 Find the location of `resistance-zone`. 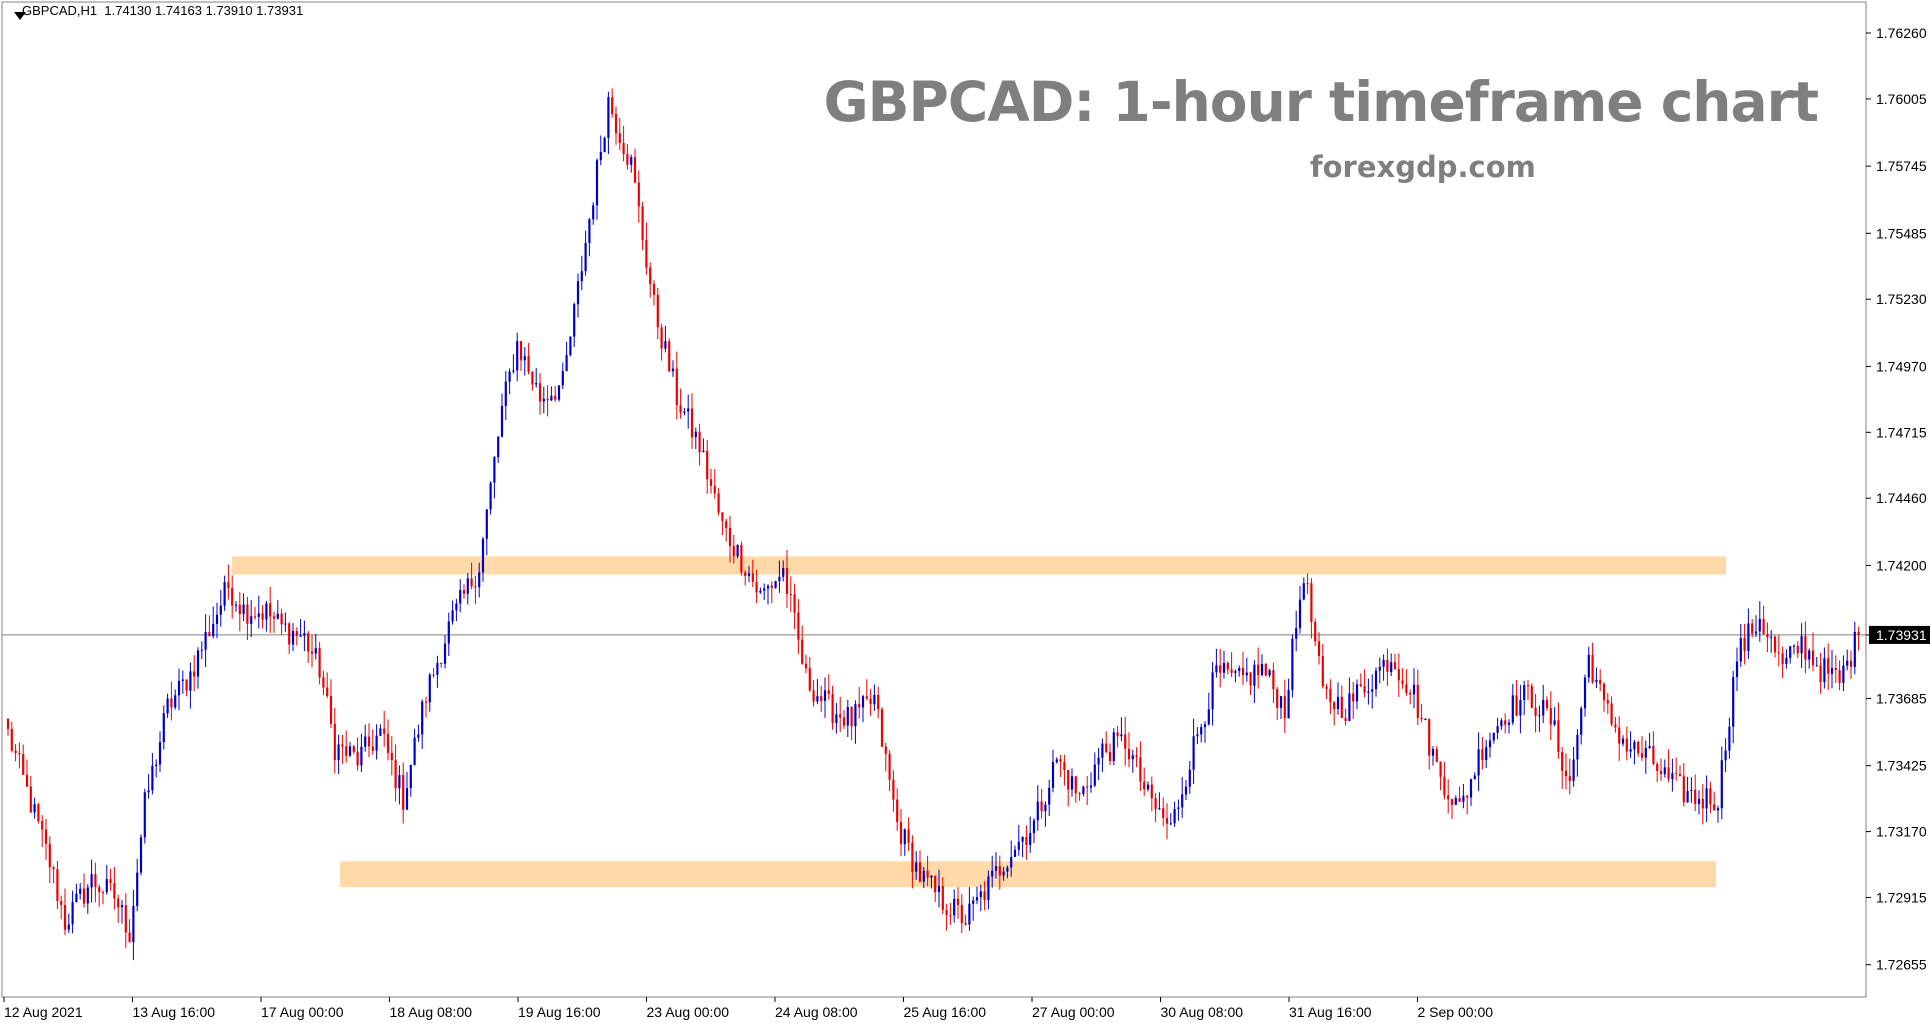

resistance-zone is located at coordinates (979, 565).